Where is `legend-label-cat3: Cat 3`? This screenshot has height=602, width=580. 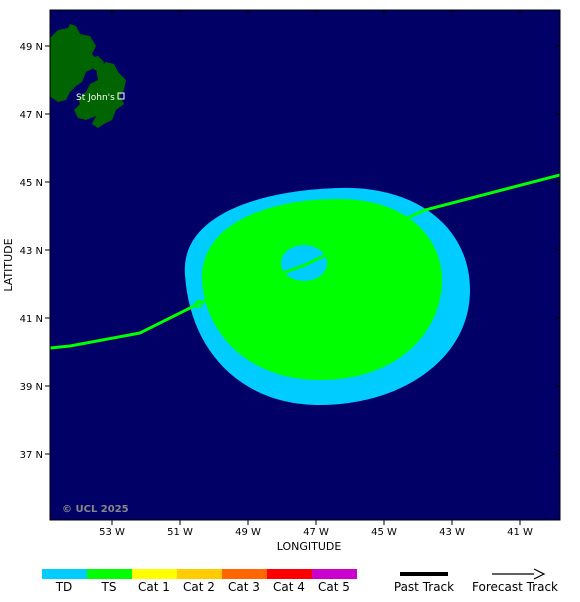 legend-label-cat3: Cat 3 is located at coordinates (244, 587).